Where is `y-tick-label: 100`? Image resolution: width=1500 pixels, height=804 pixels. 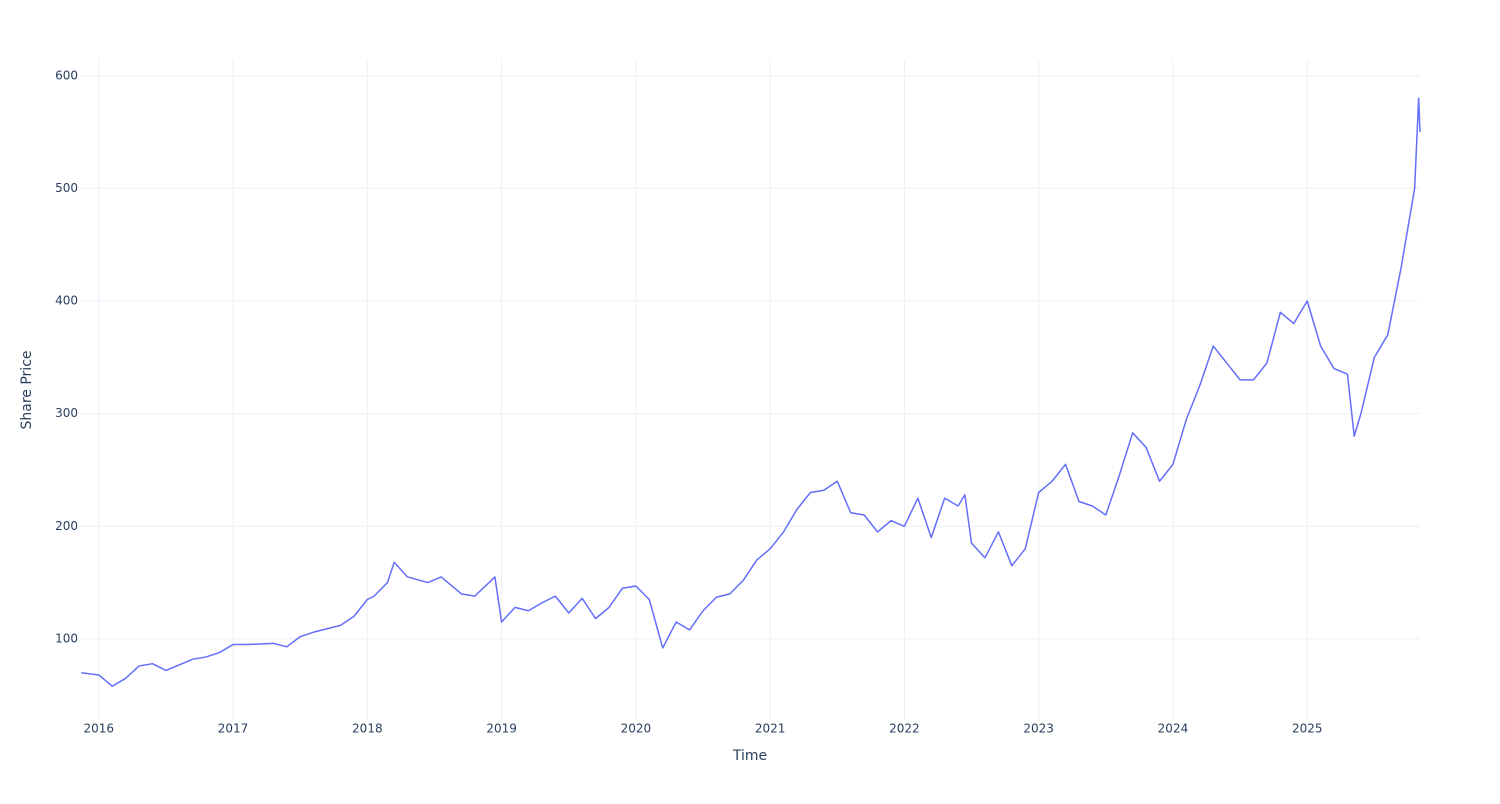
y-tick-label: 100 is located at coordinates (66, 638).